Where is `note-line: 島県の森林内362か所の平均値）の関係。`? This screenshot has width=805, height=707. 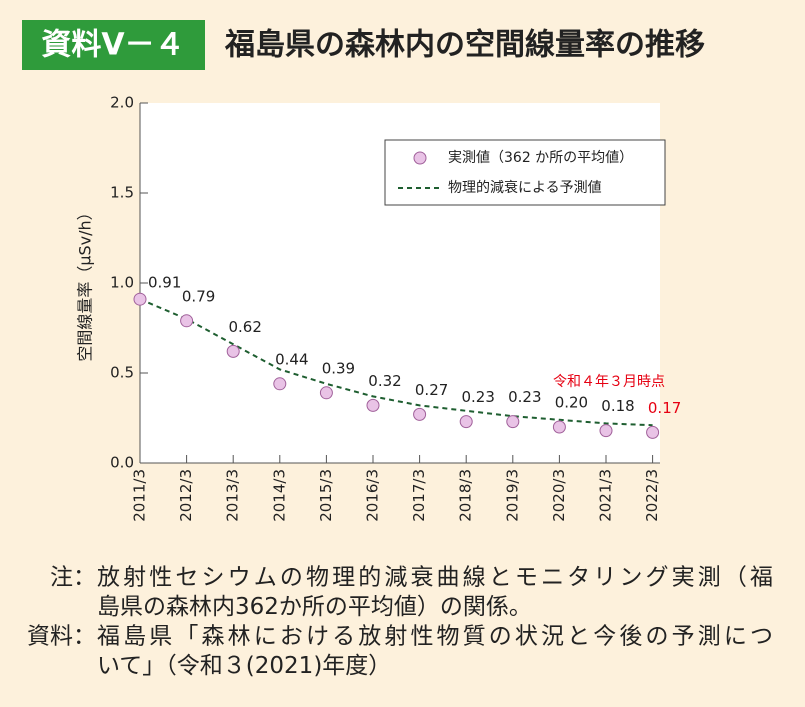
note-line: 島県の森林内362か所の平均値）の関係。 is located at coordinates (314, 607).